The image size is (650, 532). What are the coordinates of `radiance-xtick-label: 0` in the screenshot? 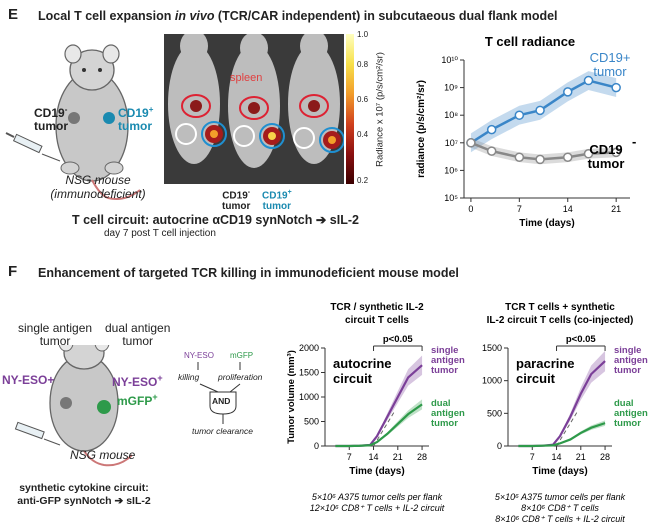 It's located at (470, 209).